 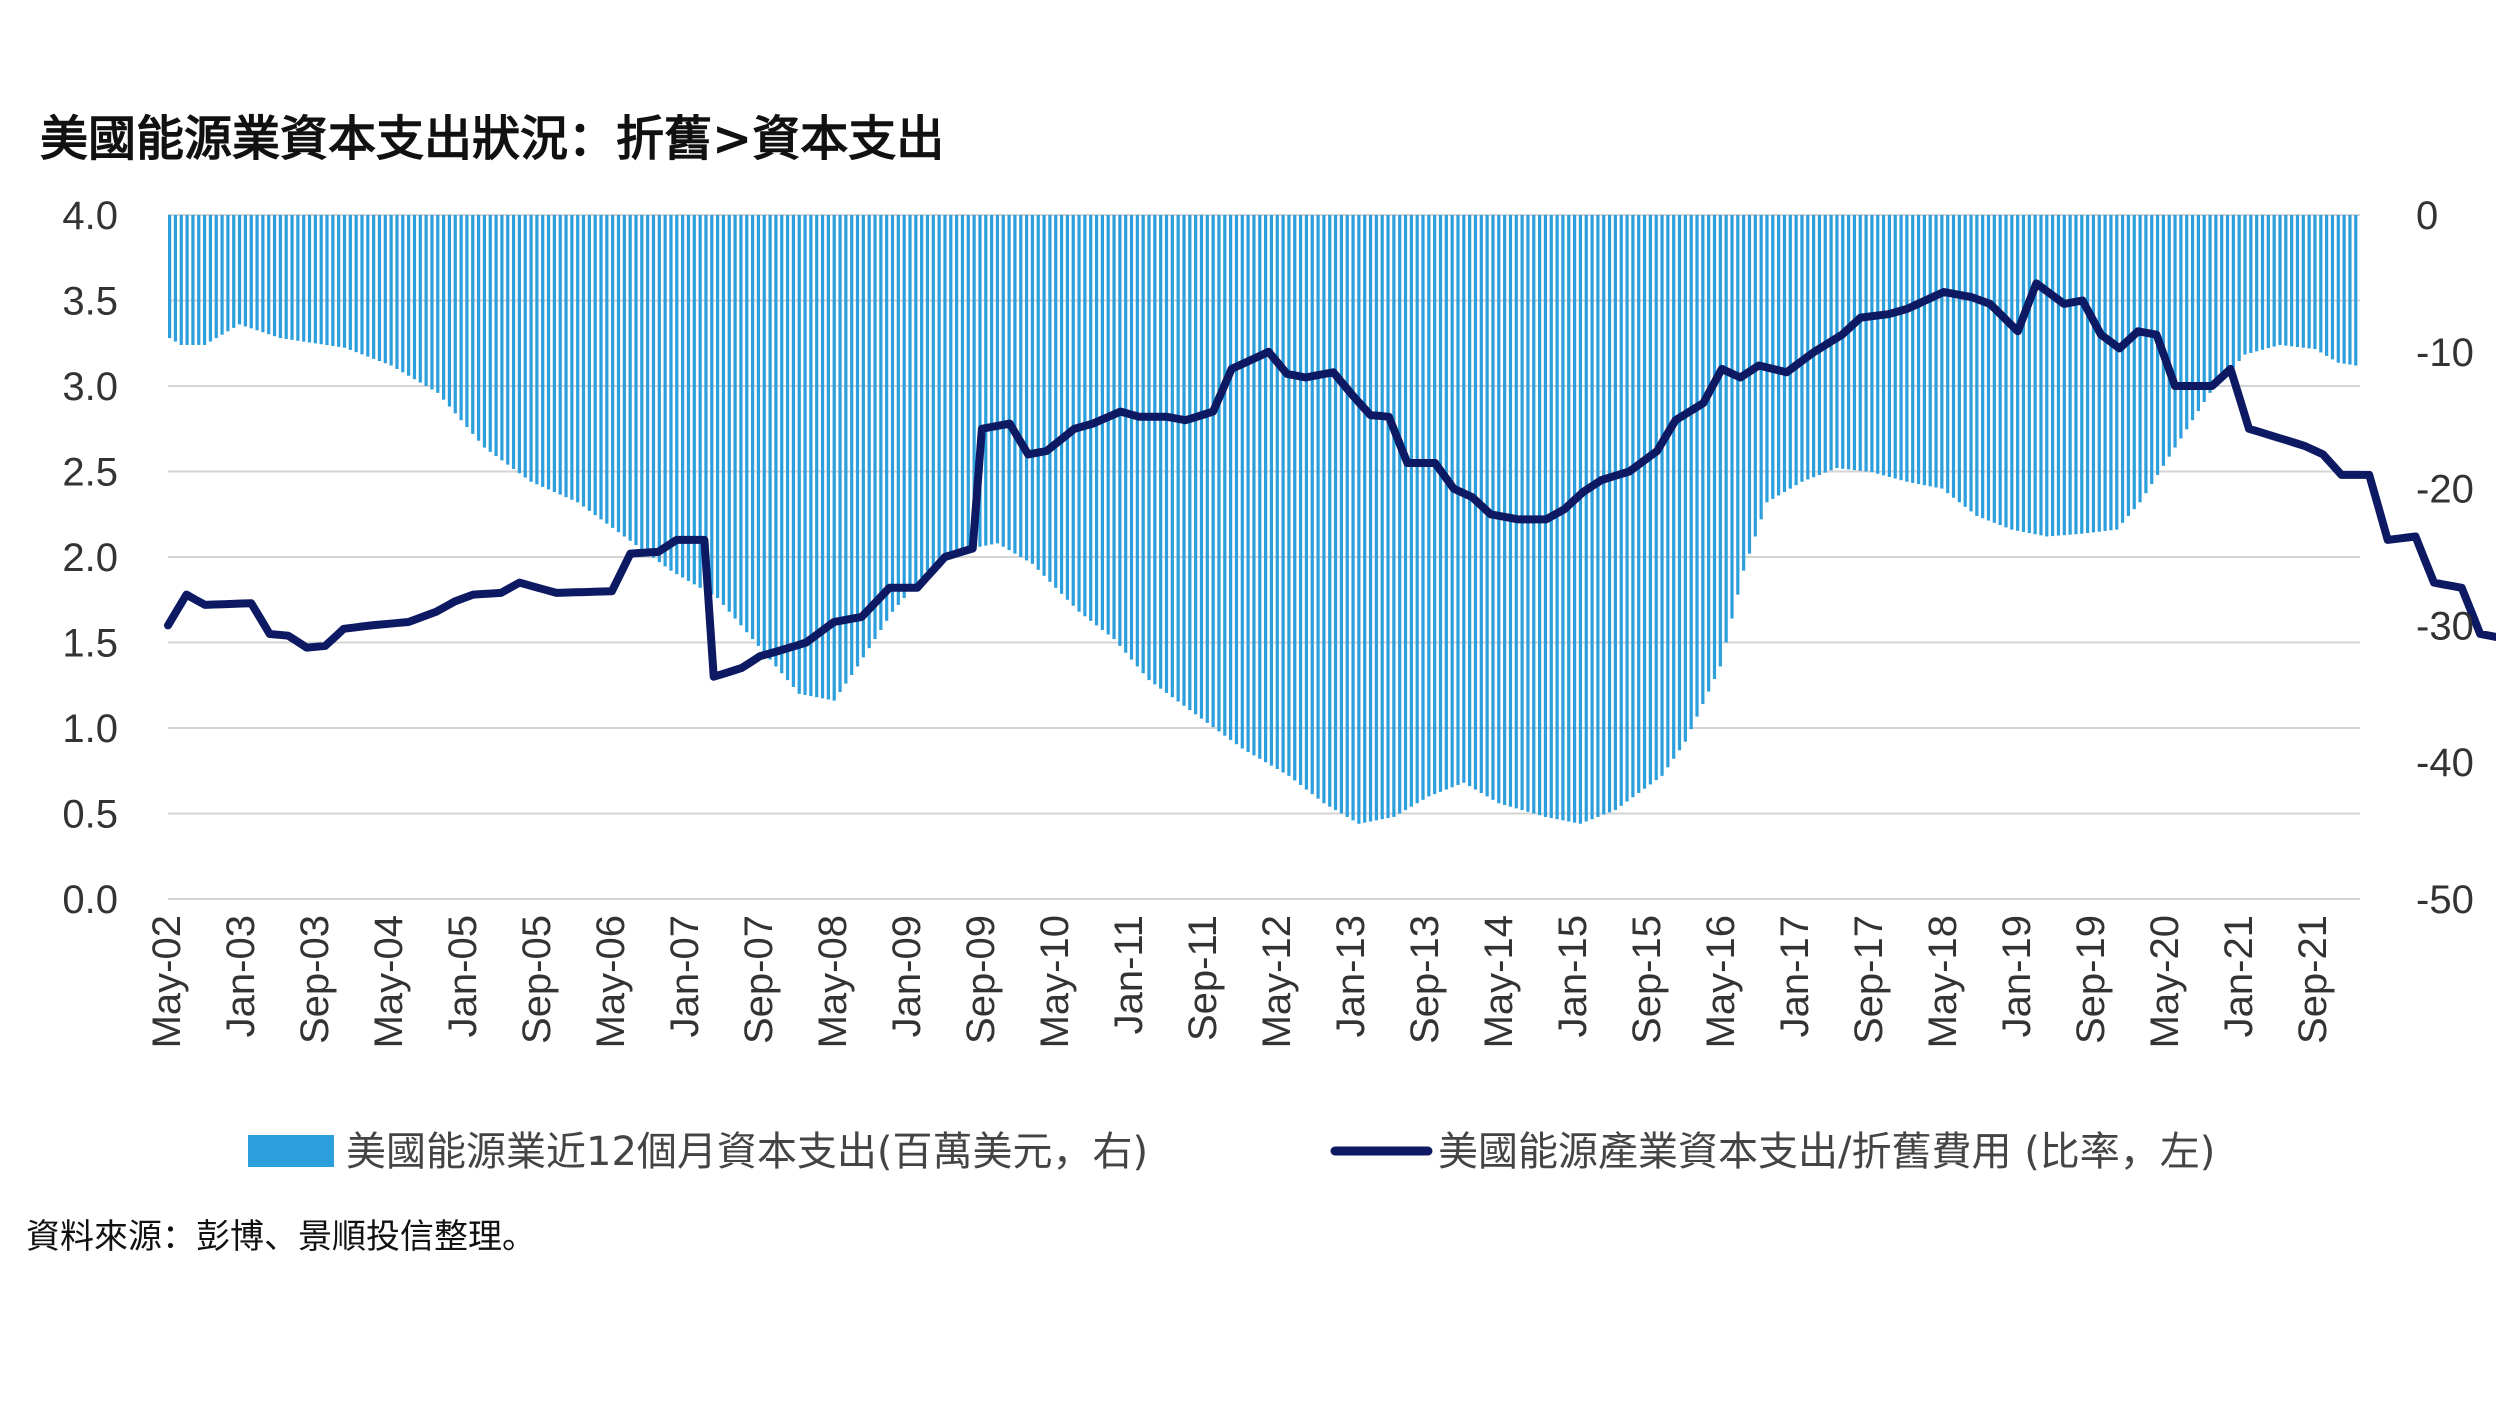 What do you see at coordinates (907, 976) in the screenshot?
I see `x-tick-label: Jan-09` at bounding box center [907, 976].